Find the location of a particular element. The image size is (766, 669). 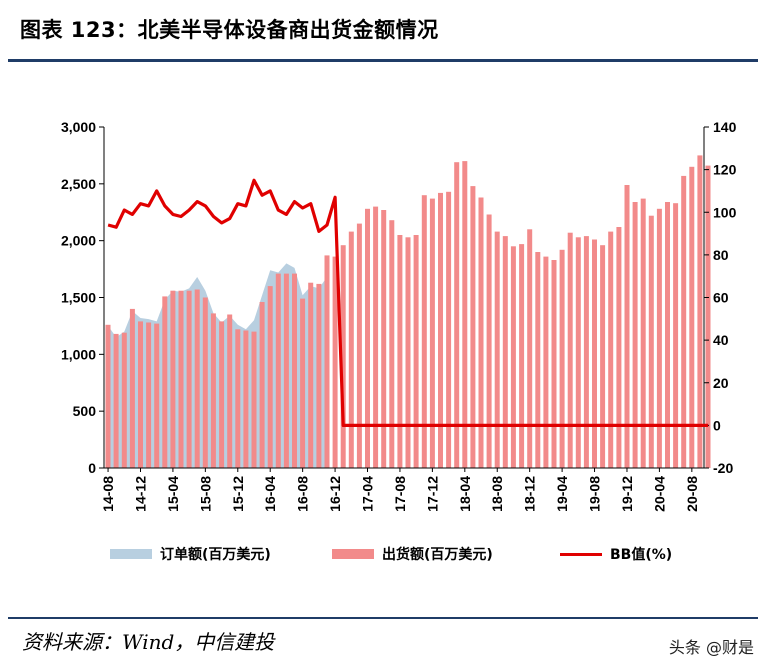

chart-title: 图表 123：北美半导体设备商出货金额情况 is located at coordinates (229, 30).